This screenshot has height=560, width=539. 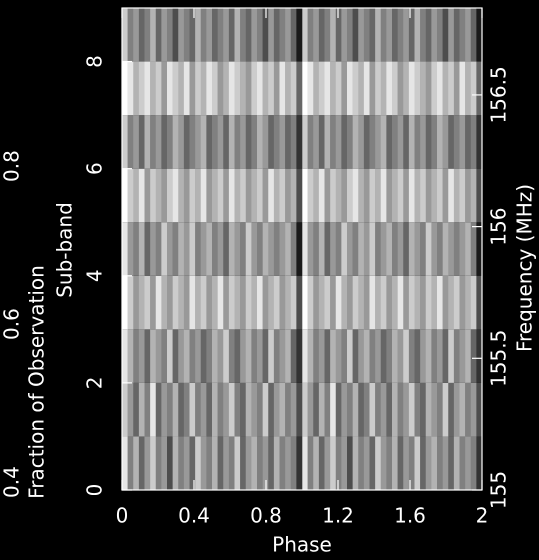 I want to click on y-outer-tick-label: 0.6, so click(x=12, y=324).